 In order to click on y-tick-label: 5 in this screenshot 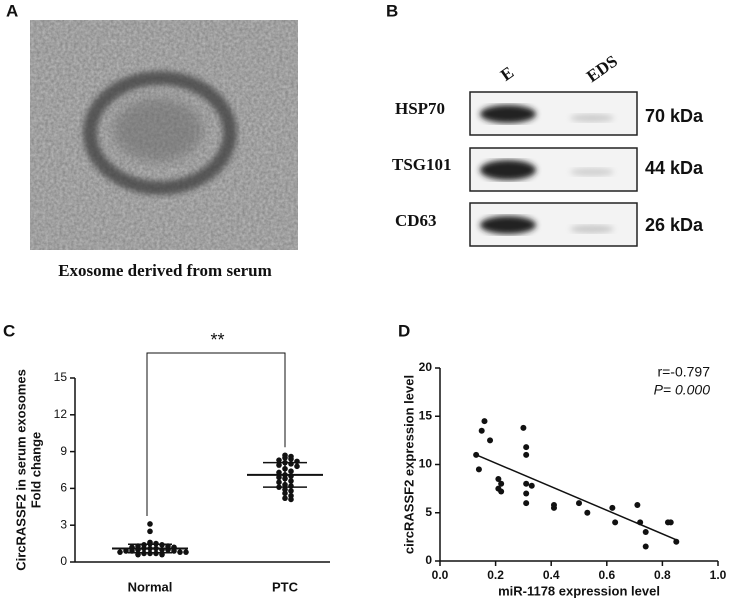, I will do `click(428, 512)`.